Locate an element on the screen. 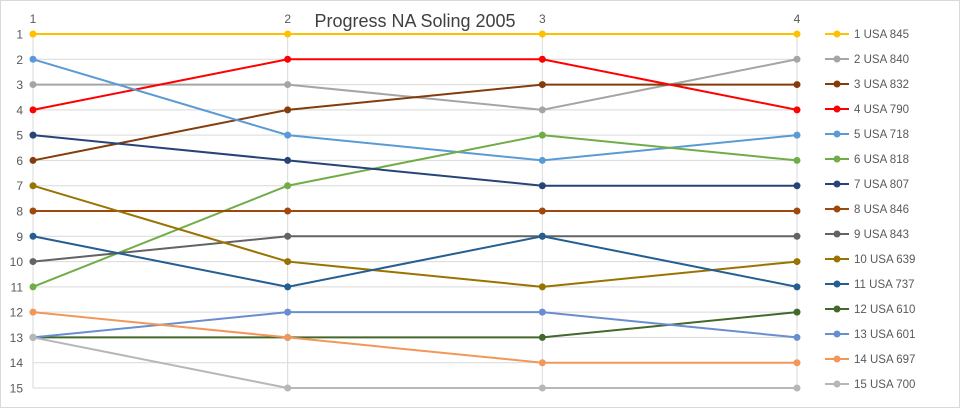 Image resolution: width=960 pixels, height=409 pixels. x-tick-label: 4 is located at coordinates (797, 19).